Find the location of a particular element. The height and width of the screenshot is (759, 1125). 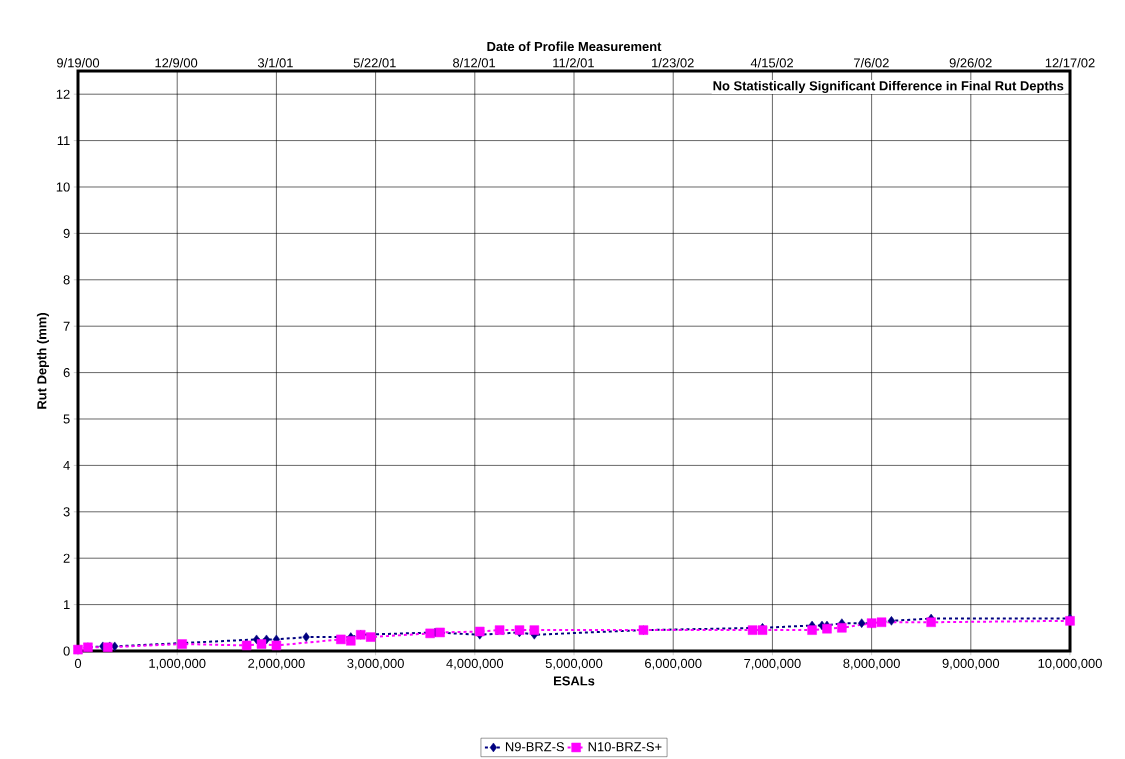

x-tick-label: 9,000,000 is located at coordinates (971, 664).